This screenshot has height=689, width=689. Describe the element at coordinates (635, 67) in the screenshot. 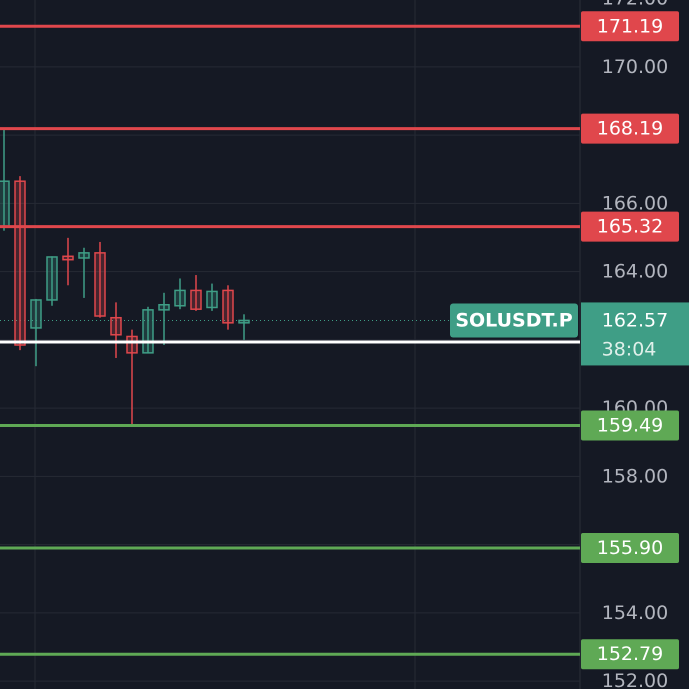

I see `y-tick-label: 170.00` at that location.